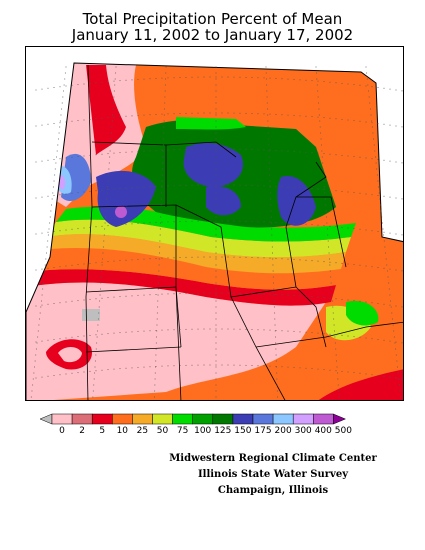 This screenshot has width=425, height=550. Describe the element at coordinates (142, 431) in the screenshot. I see `legend-label: 25` at that location.